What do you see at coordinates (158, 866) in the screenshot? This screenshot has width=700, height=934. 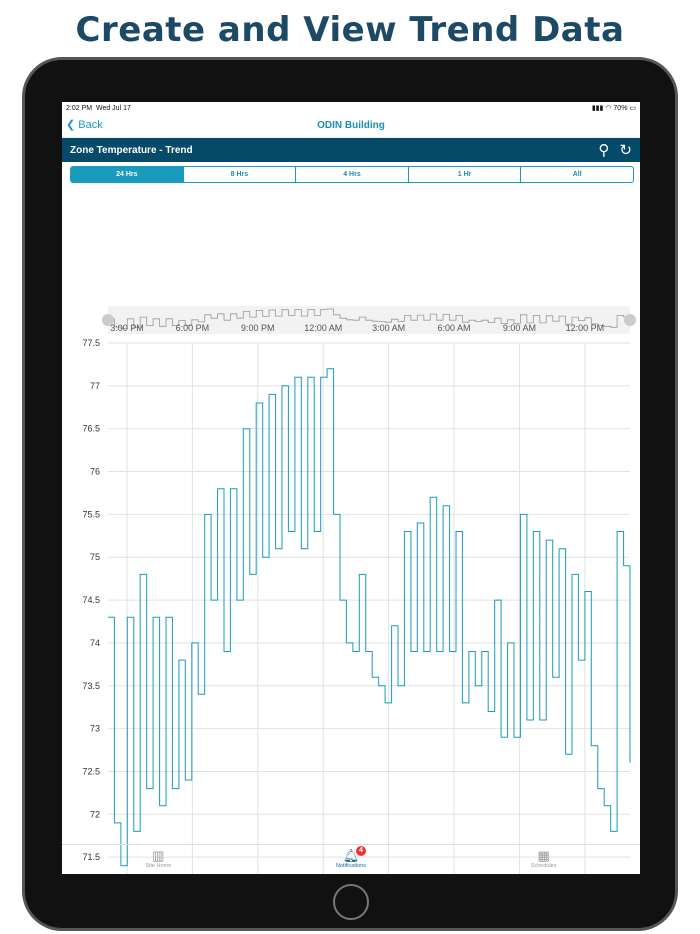 I see `tab-label: Site Home` at bounding box center [158, 866].